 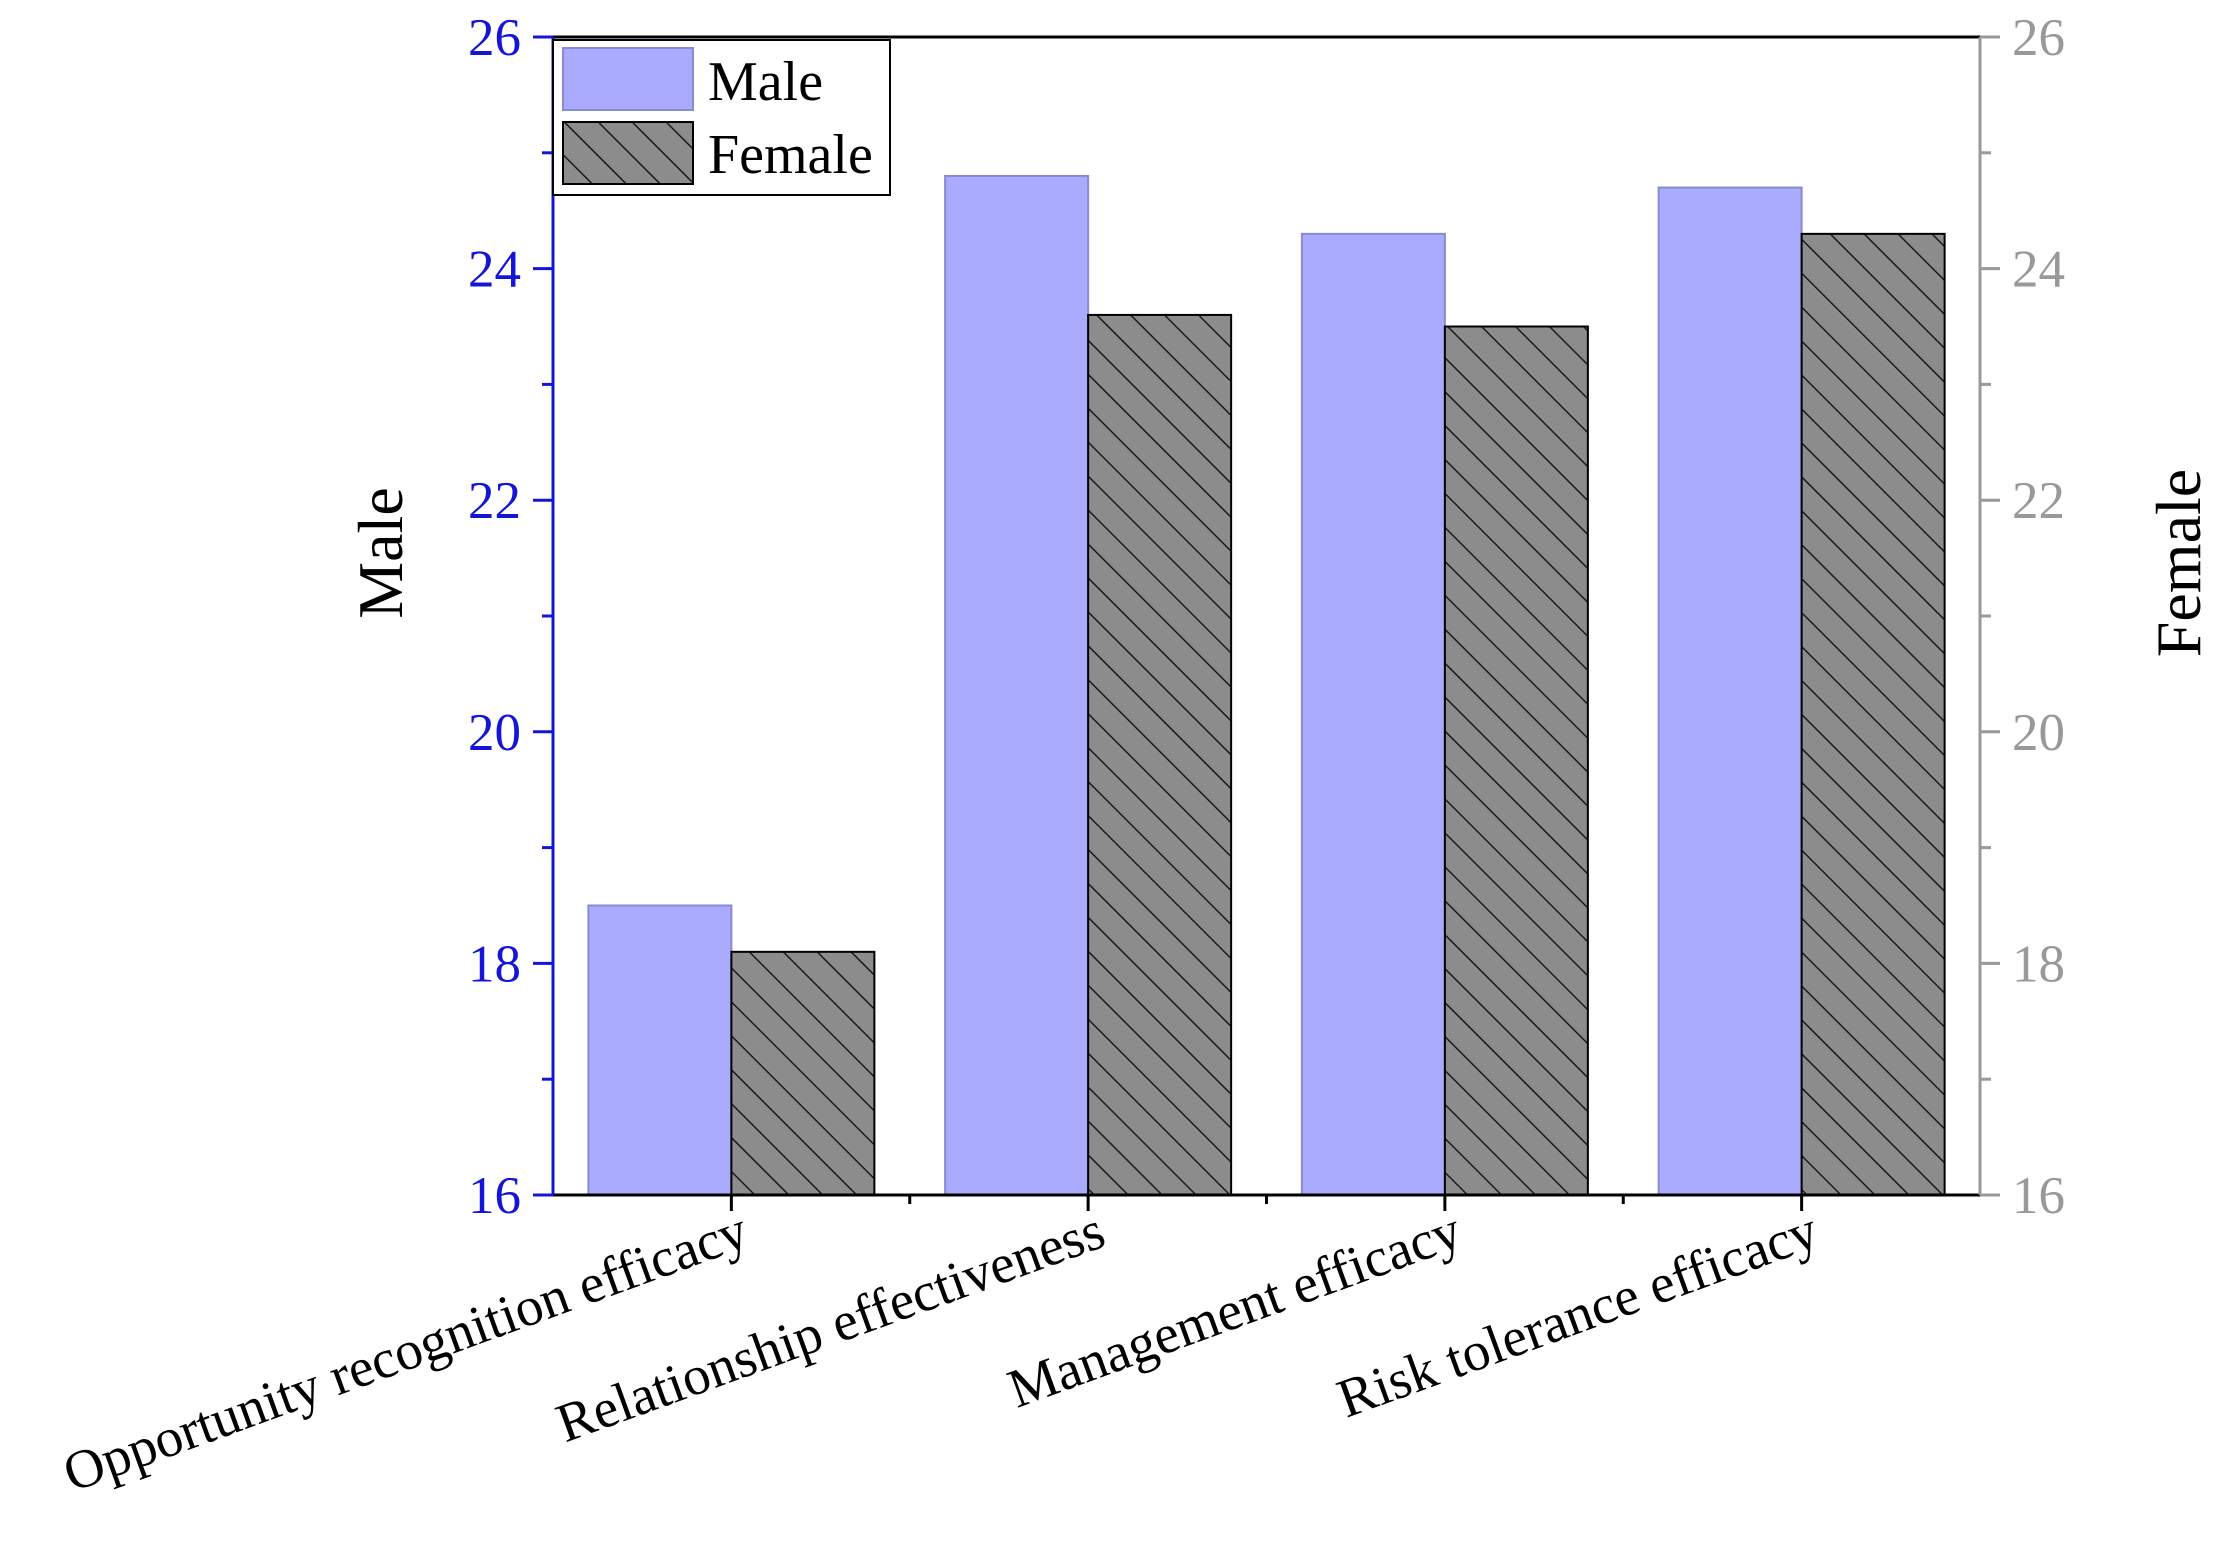 What do you see at coordinates (2038, 733) in the screenshot?
I see `y-tick-label-right-2: 20` at bounding box center [2038, 733].